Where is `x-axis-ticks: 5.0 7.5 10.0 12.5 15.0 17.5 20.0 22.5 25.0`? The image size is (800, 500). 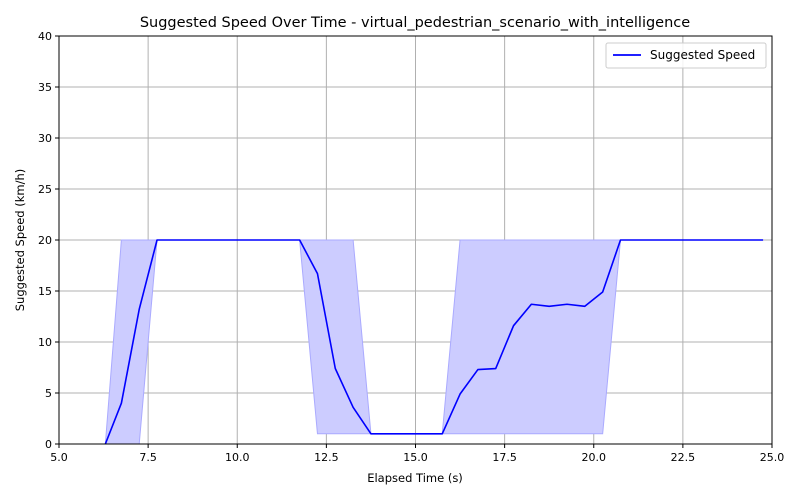
x-axis-ticks: 5.0 7.5 10.0 12.5 15.0 17.5 20.0 22.5 25.0 is located at coordinates (417, 454).